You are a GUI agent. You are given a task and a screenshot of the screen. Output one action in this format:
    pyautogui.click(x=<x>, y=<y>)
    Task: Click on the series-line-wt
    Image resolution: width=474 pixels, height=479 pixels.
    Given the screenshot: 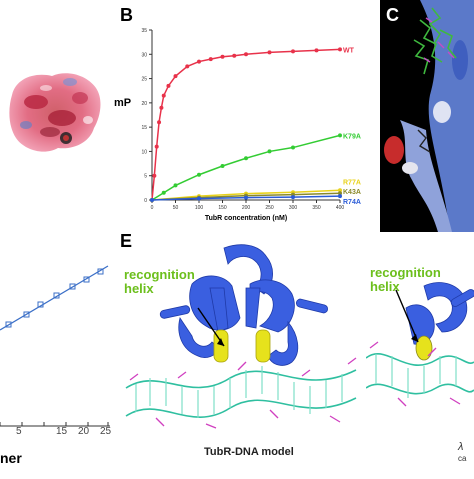 What is the action you would take?
    pyautogui.click(x=246, y=124)
    